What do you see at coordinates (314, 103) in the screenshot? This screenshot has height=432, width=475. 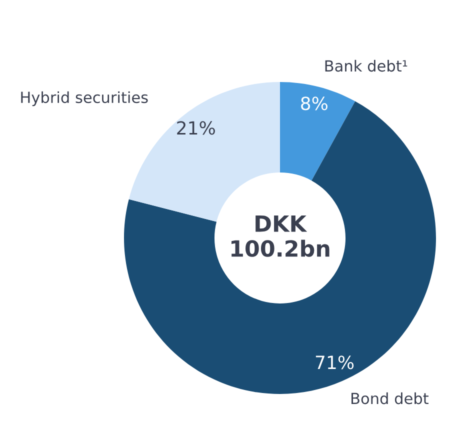 I see `data-label: 8%` at bounding box center [314, 103].